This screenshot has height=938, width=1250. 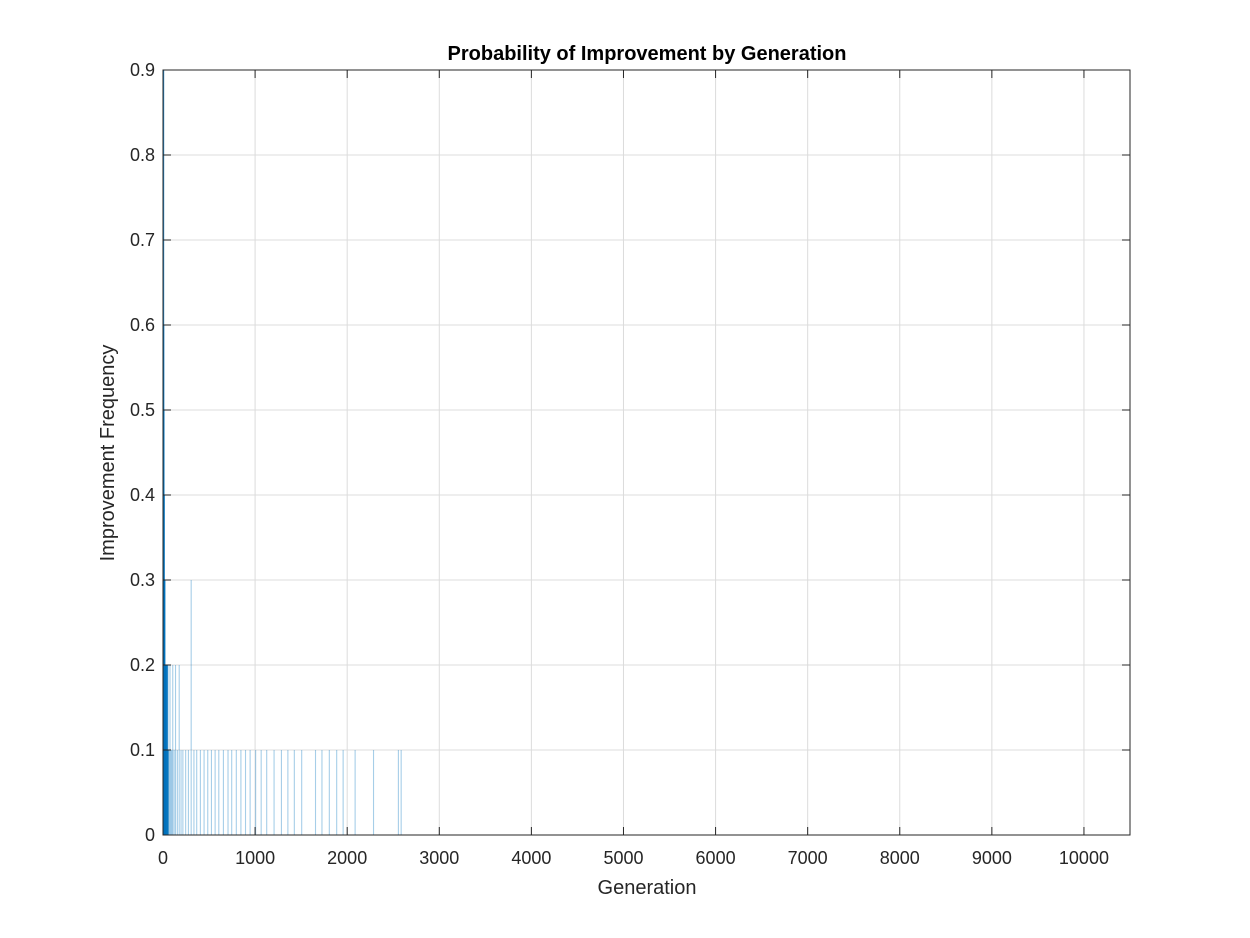 What do you see at coordinates (531, 858) in the screenshot?
I see `x-tick-label: 4000` at bounding box center [531, 858].